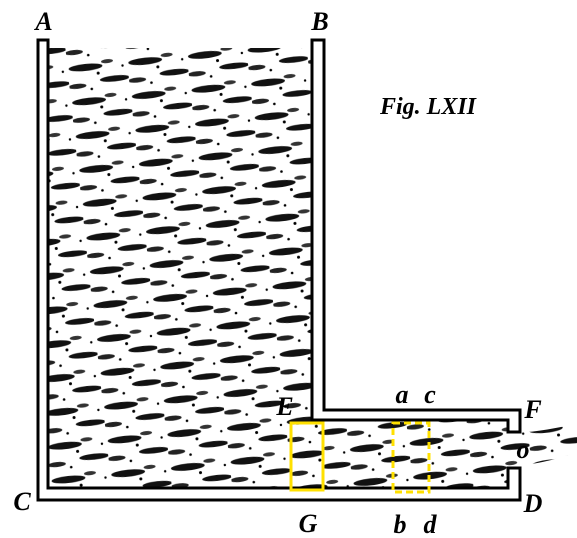  I want to click on point-label: b, so click(400, 524).